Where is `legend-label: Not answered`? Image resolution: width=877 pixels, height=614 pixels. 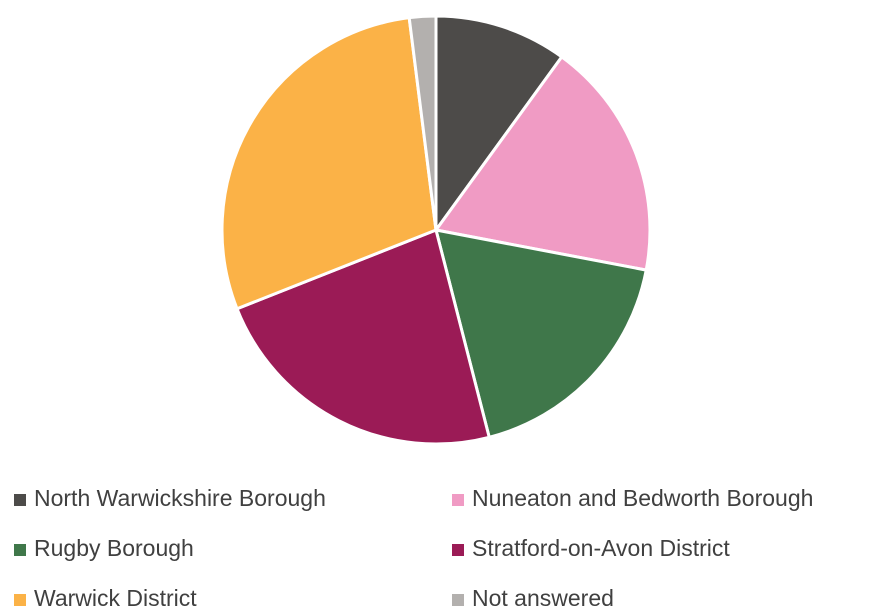 legend-label: Not answered is located at coordinates (543, 598).